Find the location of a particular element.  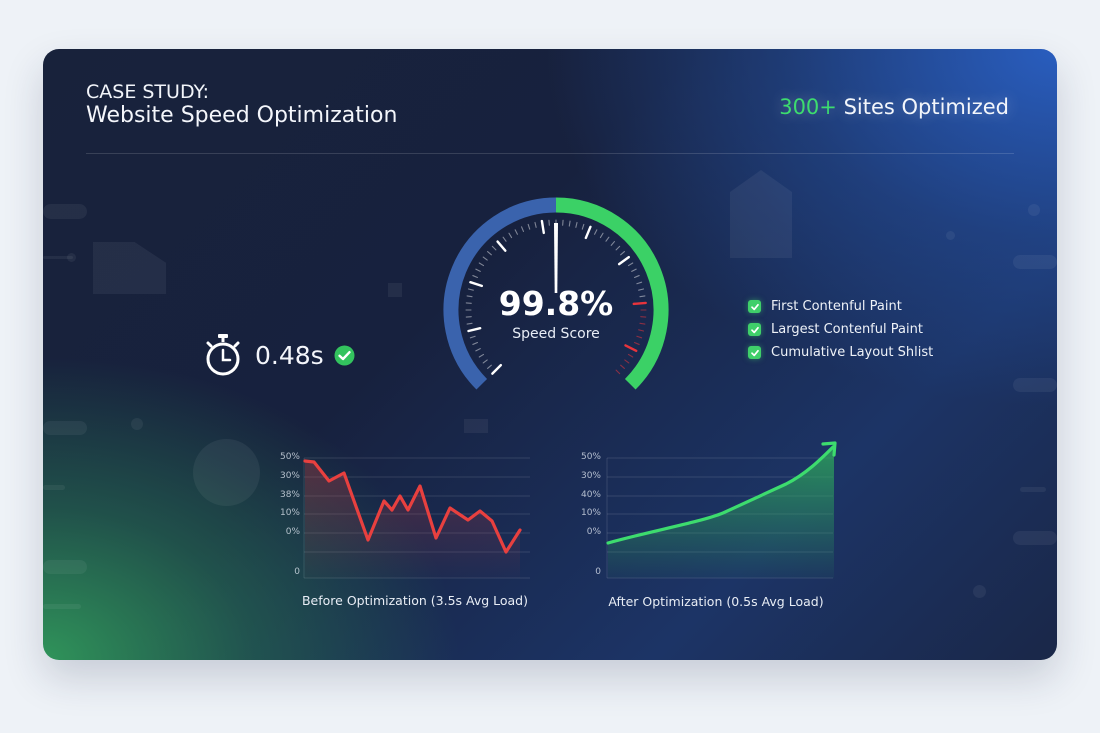

after-line-plot is located at coordinates (721, 510).